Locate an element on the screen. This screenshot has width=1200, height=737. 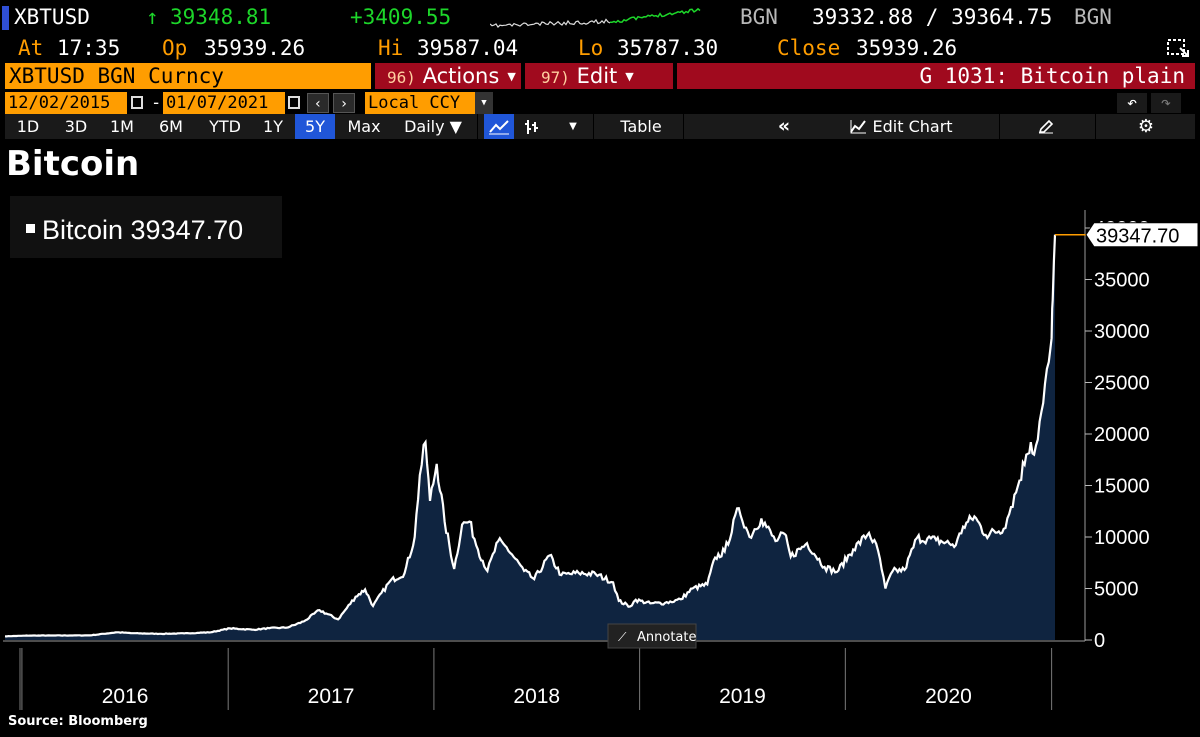
last-price: 39348.81 is located at coordinates (221, 17).